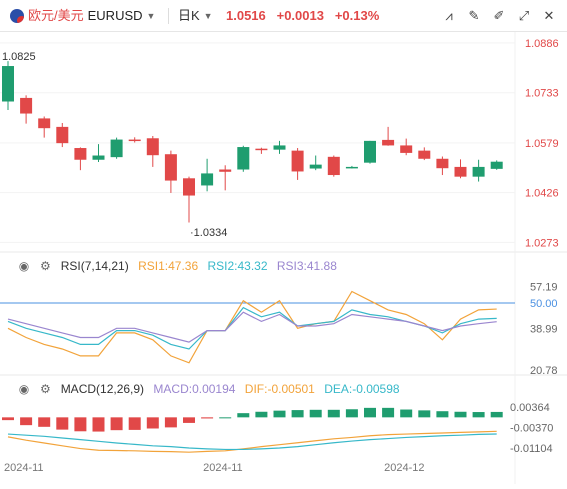 The width and height of the screenshot is (567, 489). What do you see at coordinates (246, 15) in the screenshot?
I see `last-price: 1.0516` at bounding box center [246, 15].